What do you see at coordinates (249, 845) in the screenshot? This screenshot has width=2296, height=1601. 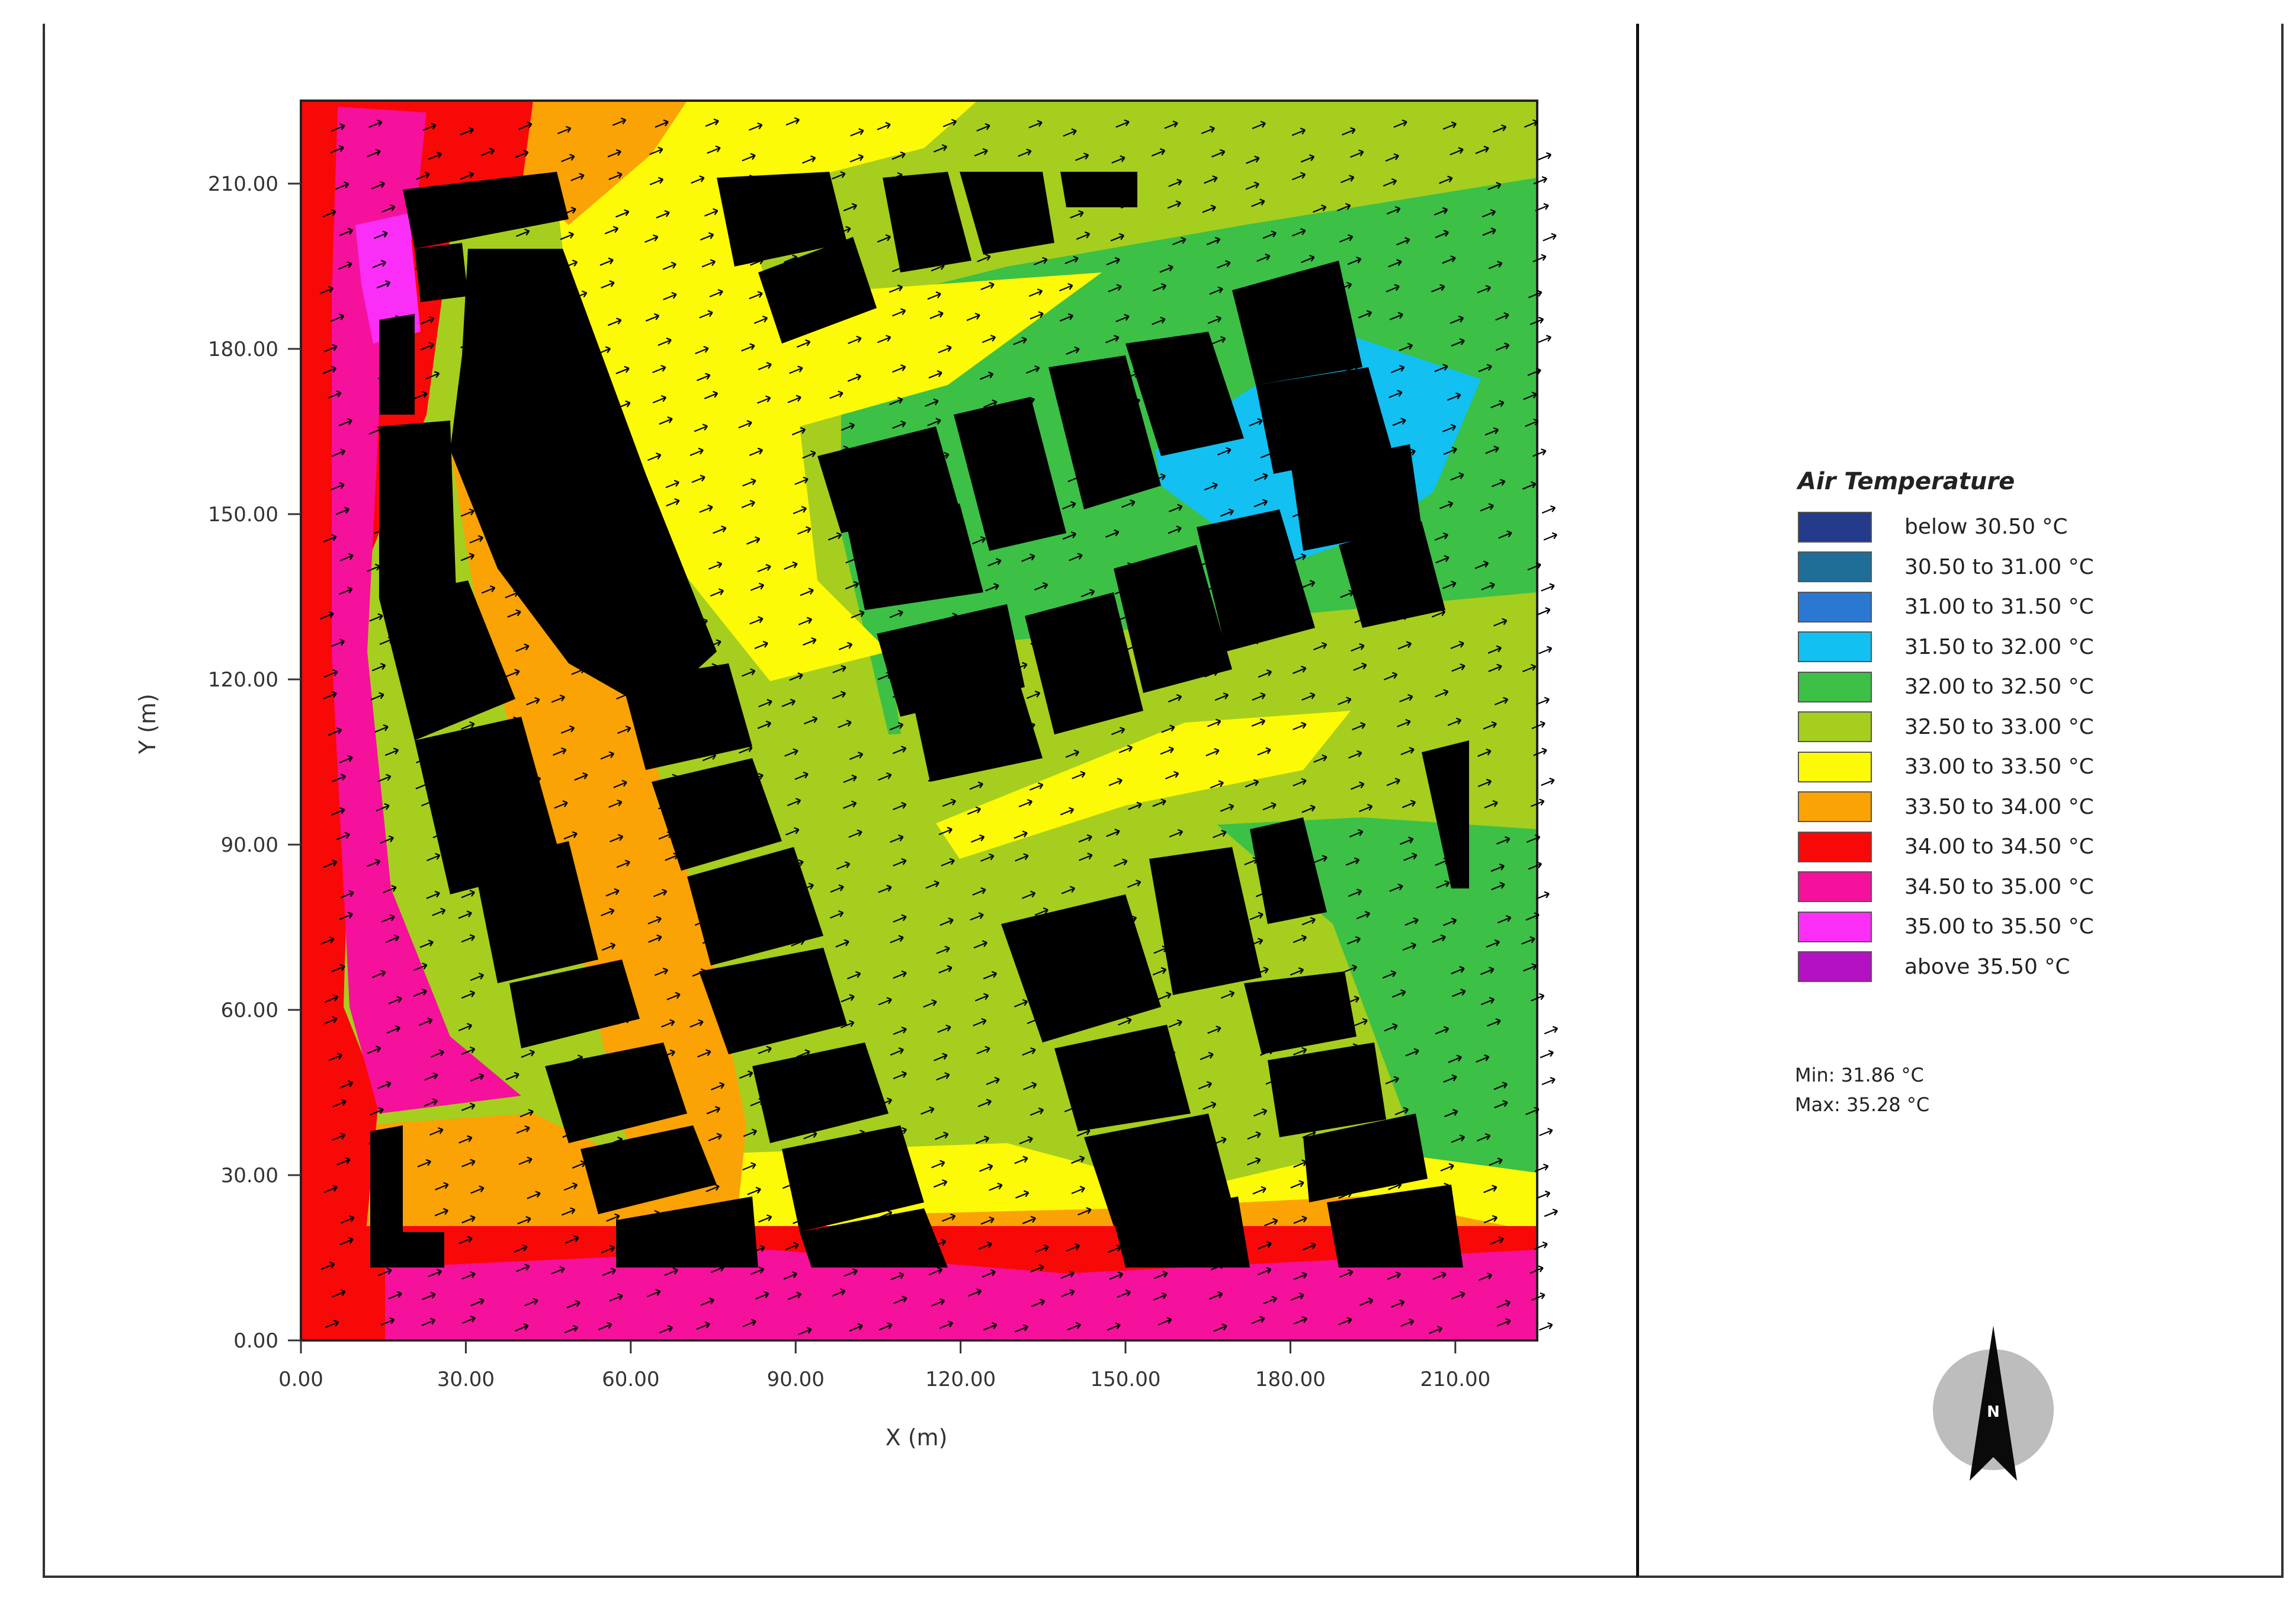 I see `y-tick-label: 90.00` at bounding box center [249, 845].